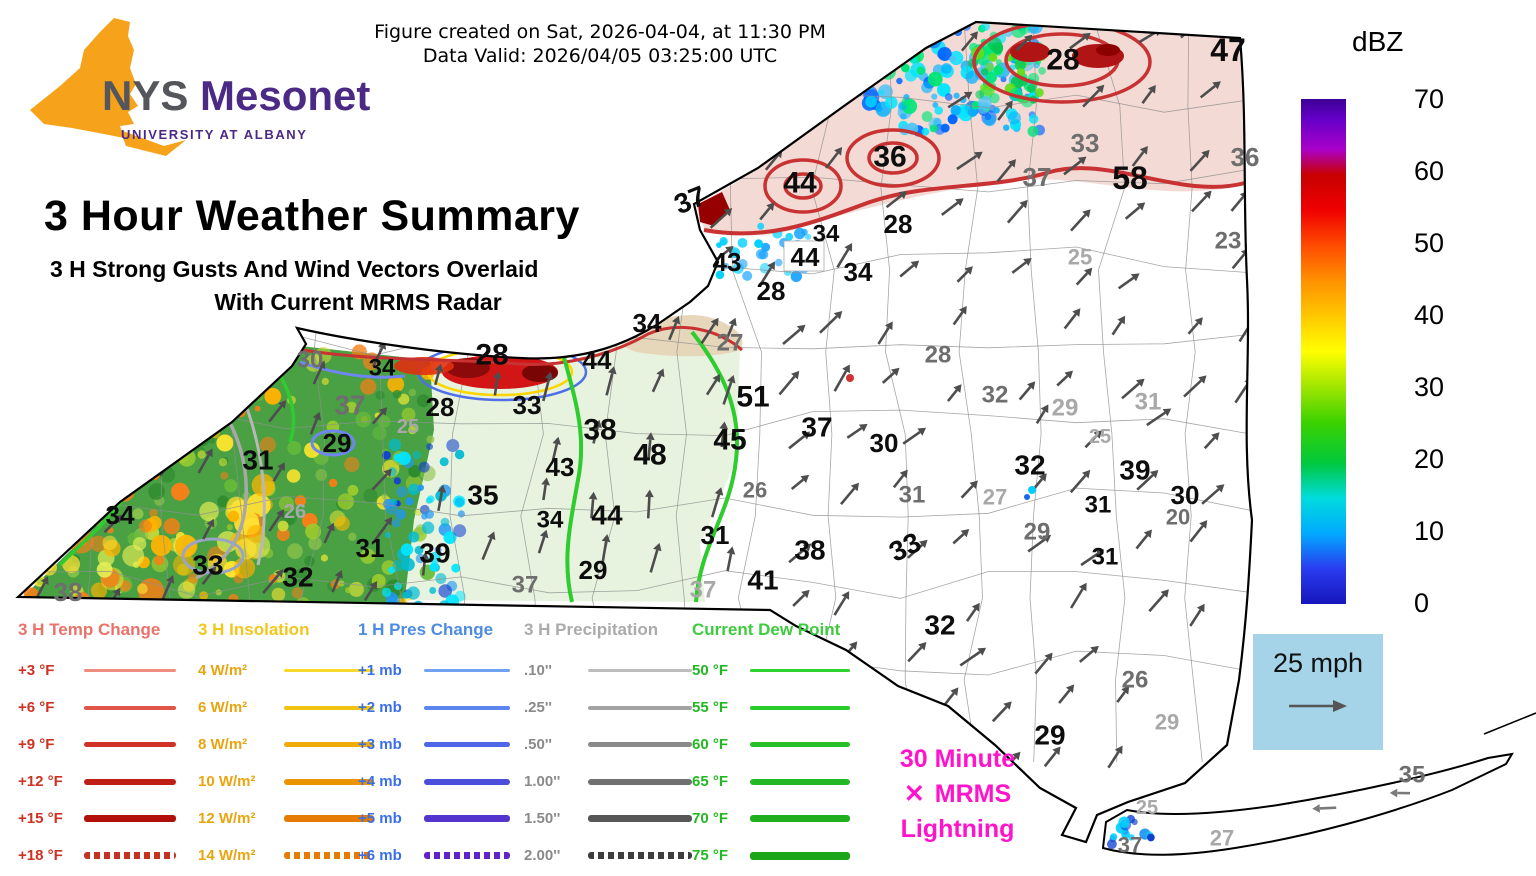  I want to click on legend-item-label: 8 W/m², so click(223, 744).